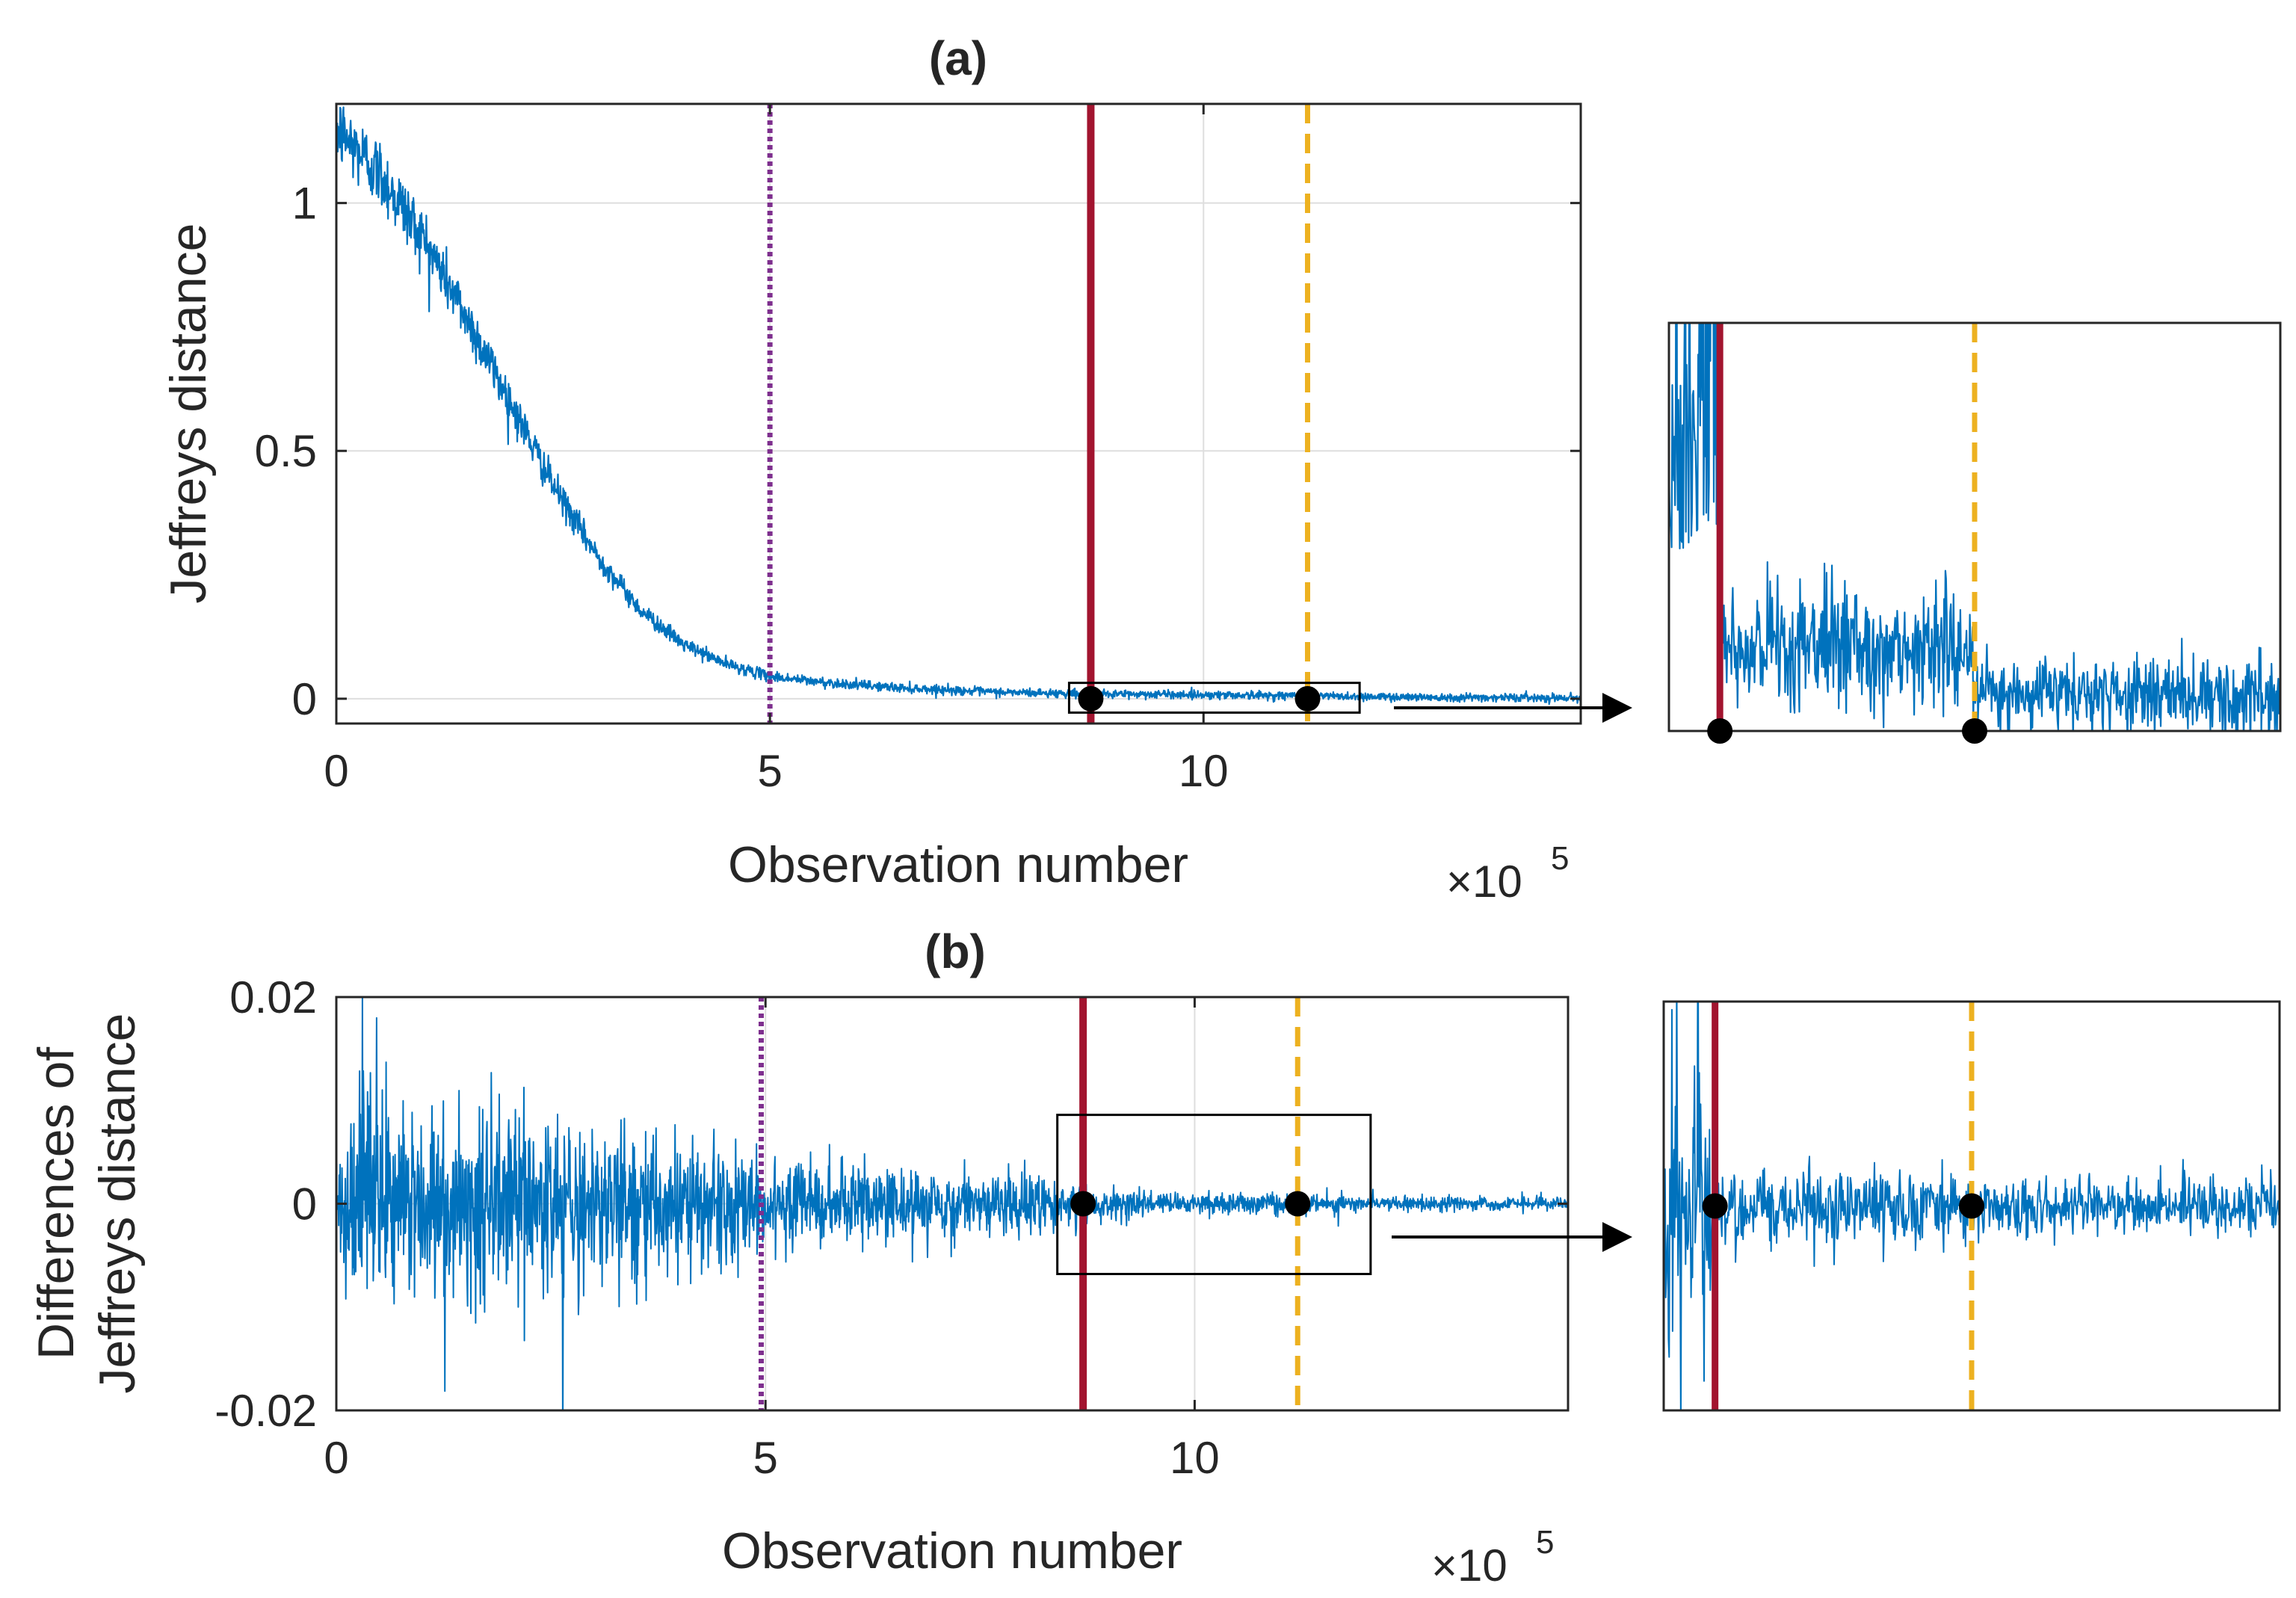  What do you see at coordinates (1200, 698) in the screenshot?
I see `panel-a-markers` at bounding box center [1200, 698].